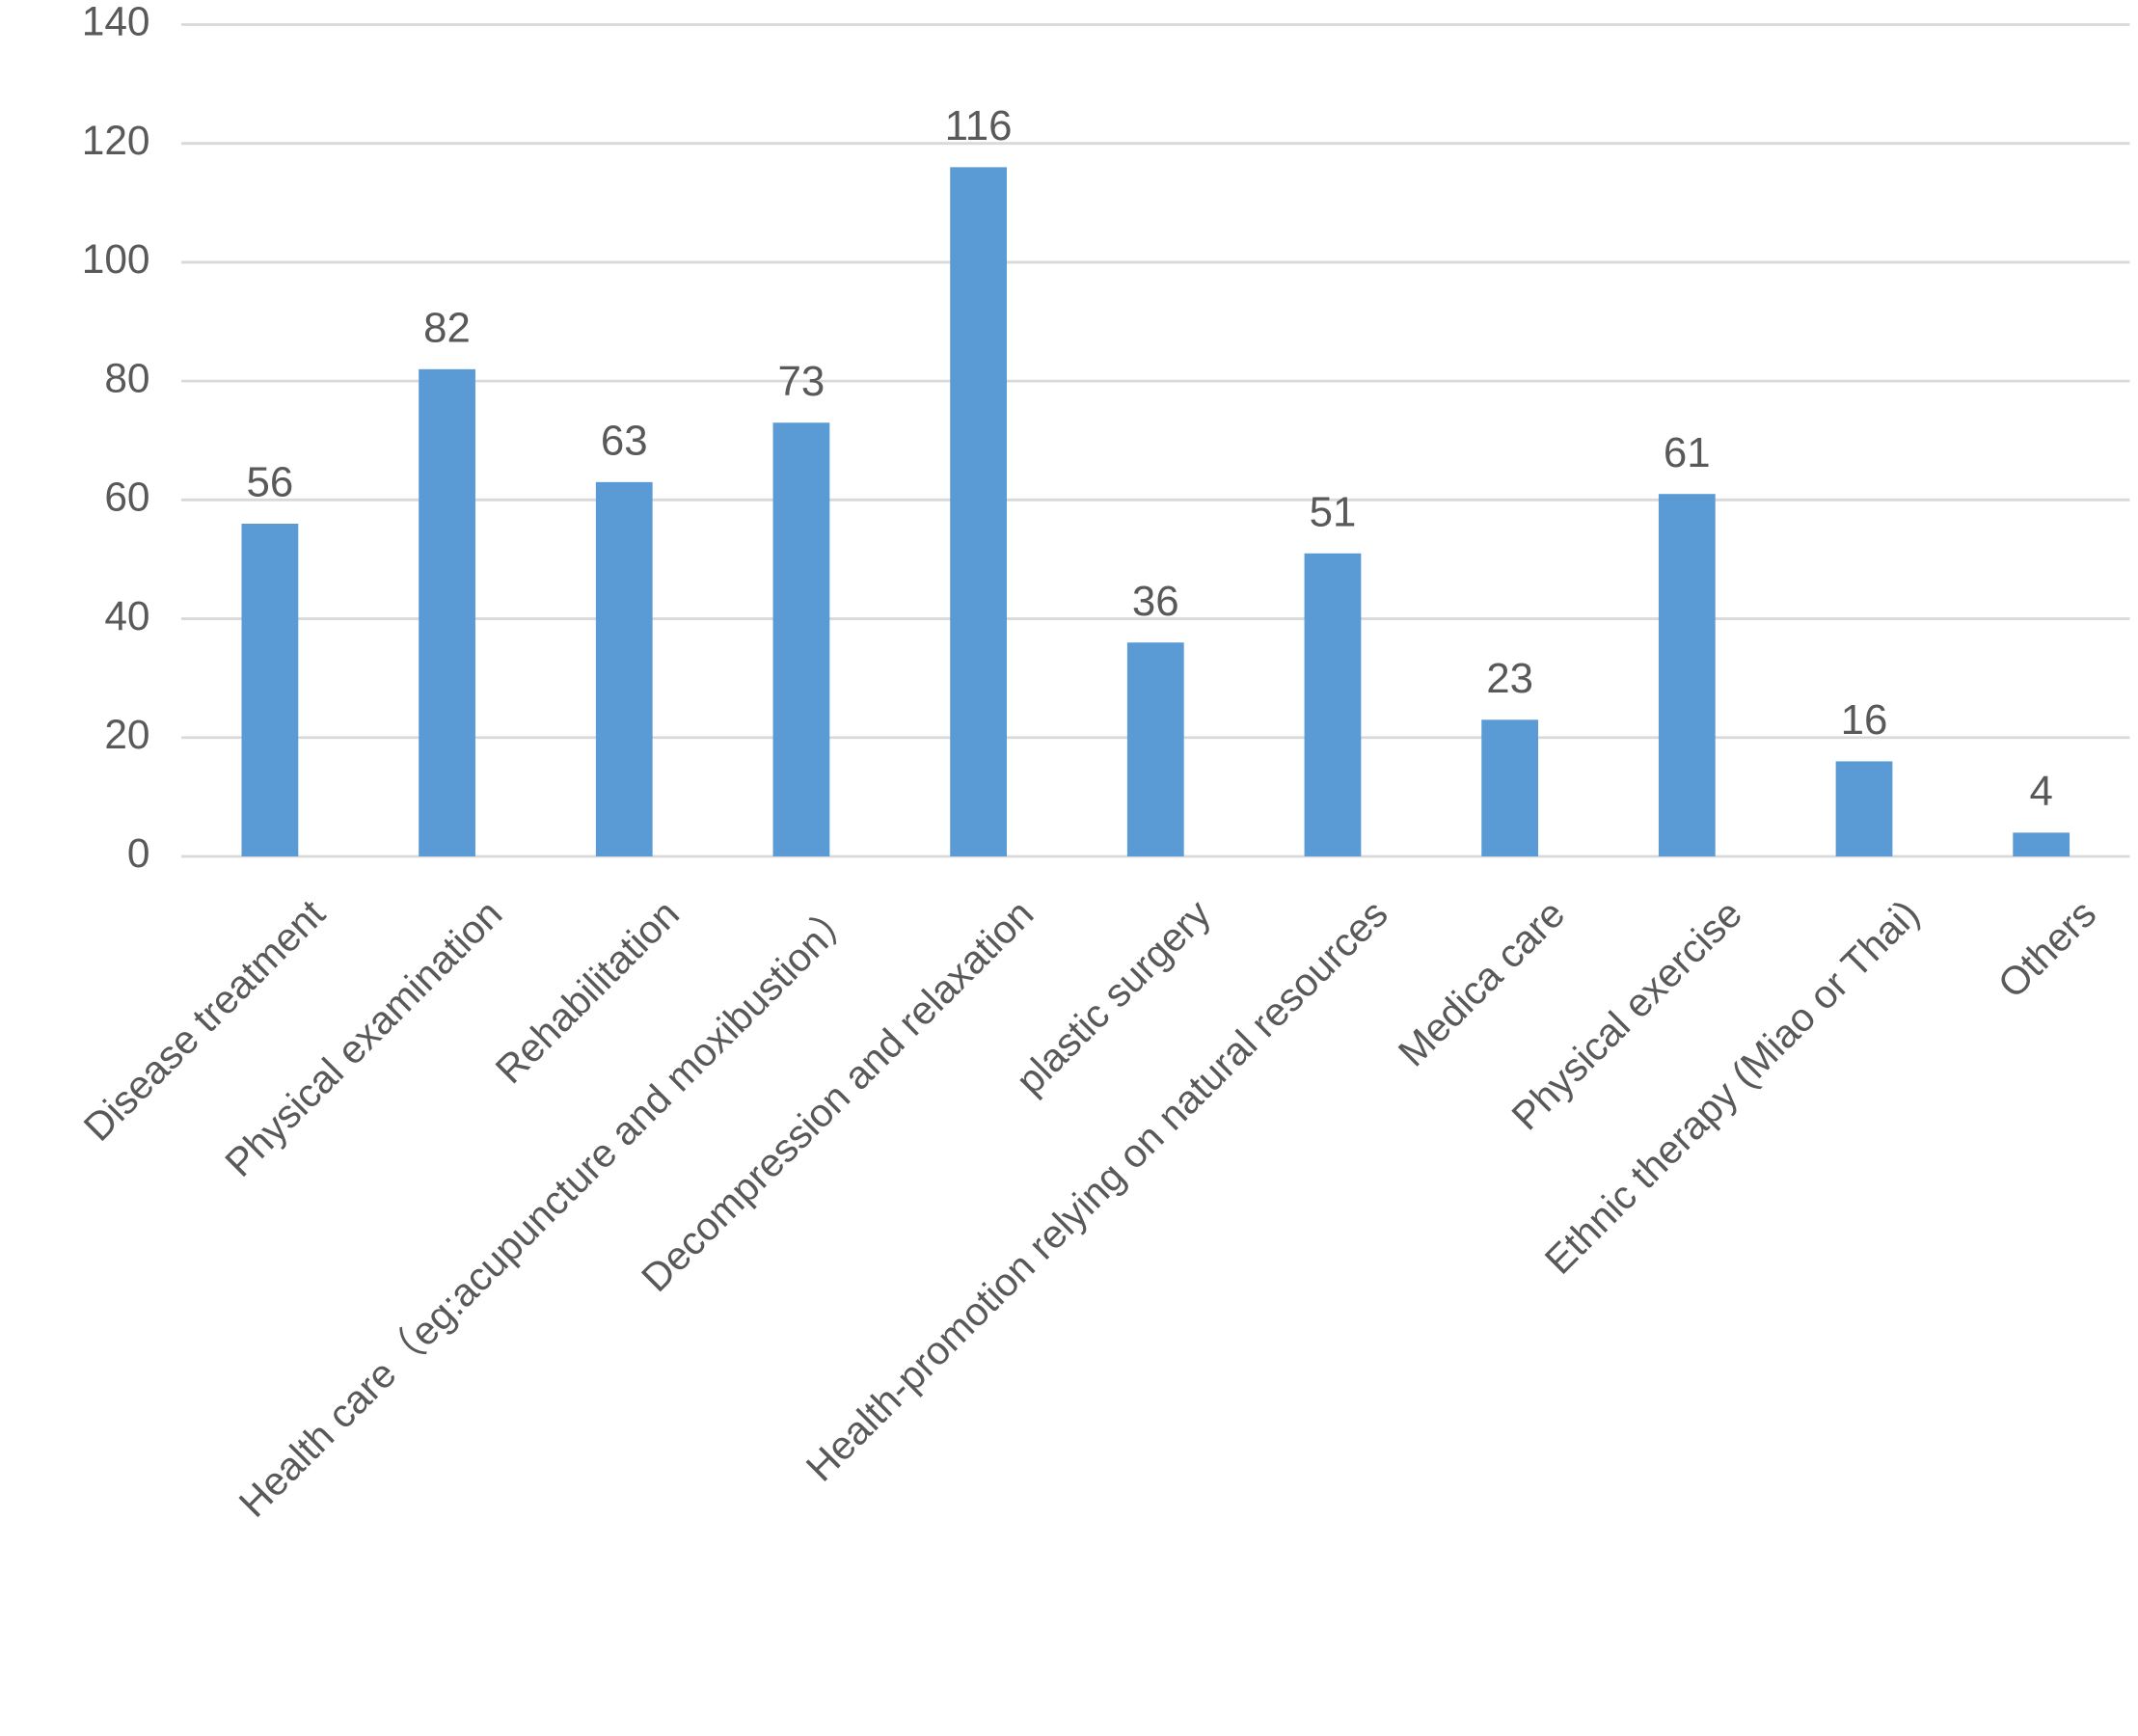  I want to click on value-label: 23, so click(1509, 679).